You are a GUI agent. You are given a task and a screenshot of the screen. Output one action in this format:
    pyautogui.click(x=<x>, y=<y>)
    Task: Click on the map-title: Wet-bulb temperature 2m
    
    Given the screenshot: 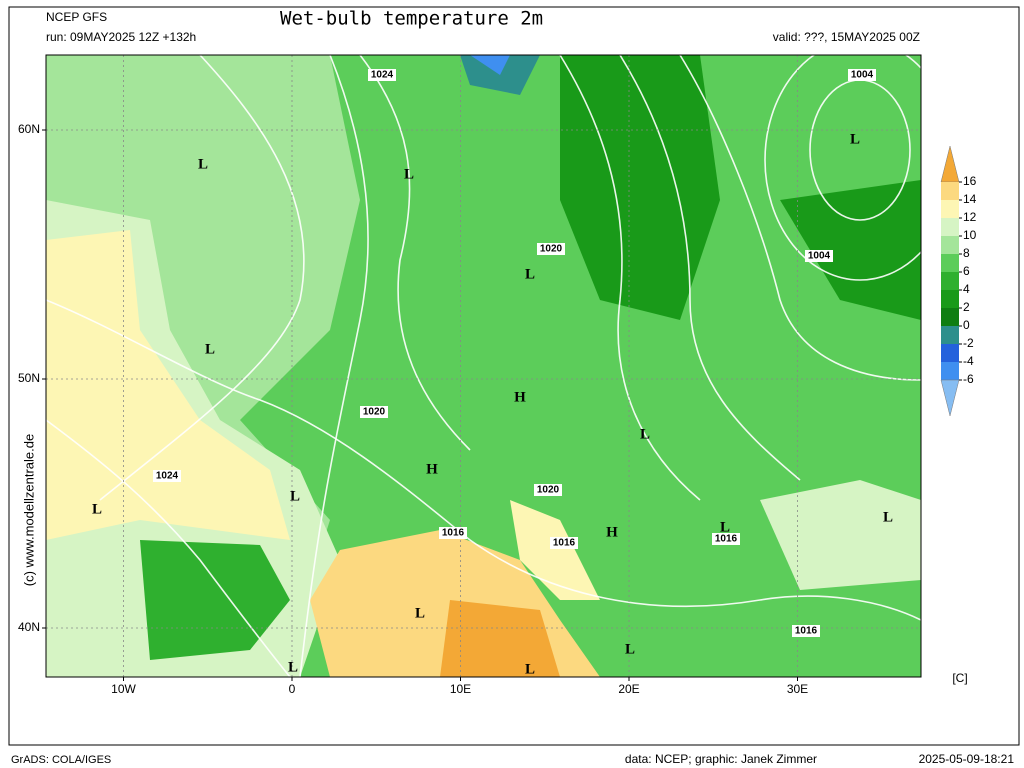 What is the action you would take?
    pyautogui.click(x=411, y=19)
    